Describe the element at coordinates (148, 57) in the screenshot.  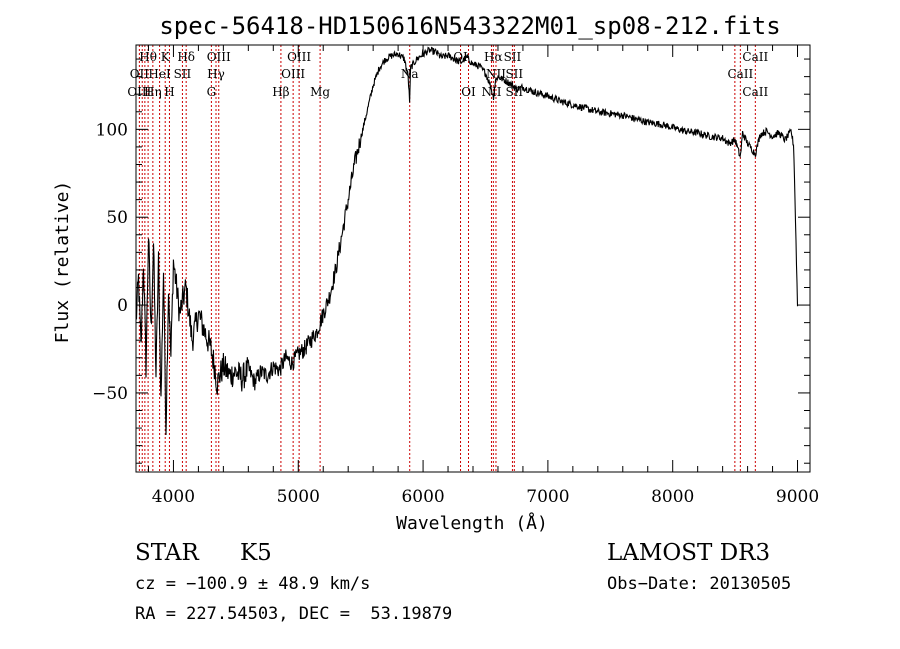
I see `line-label: Hθ` at that location.